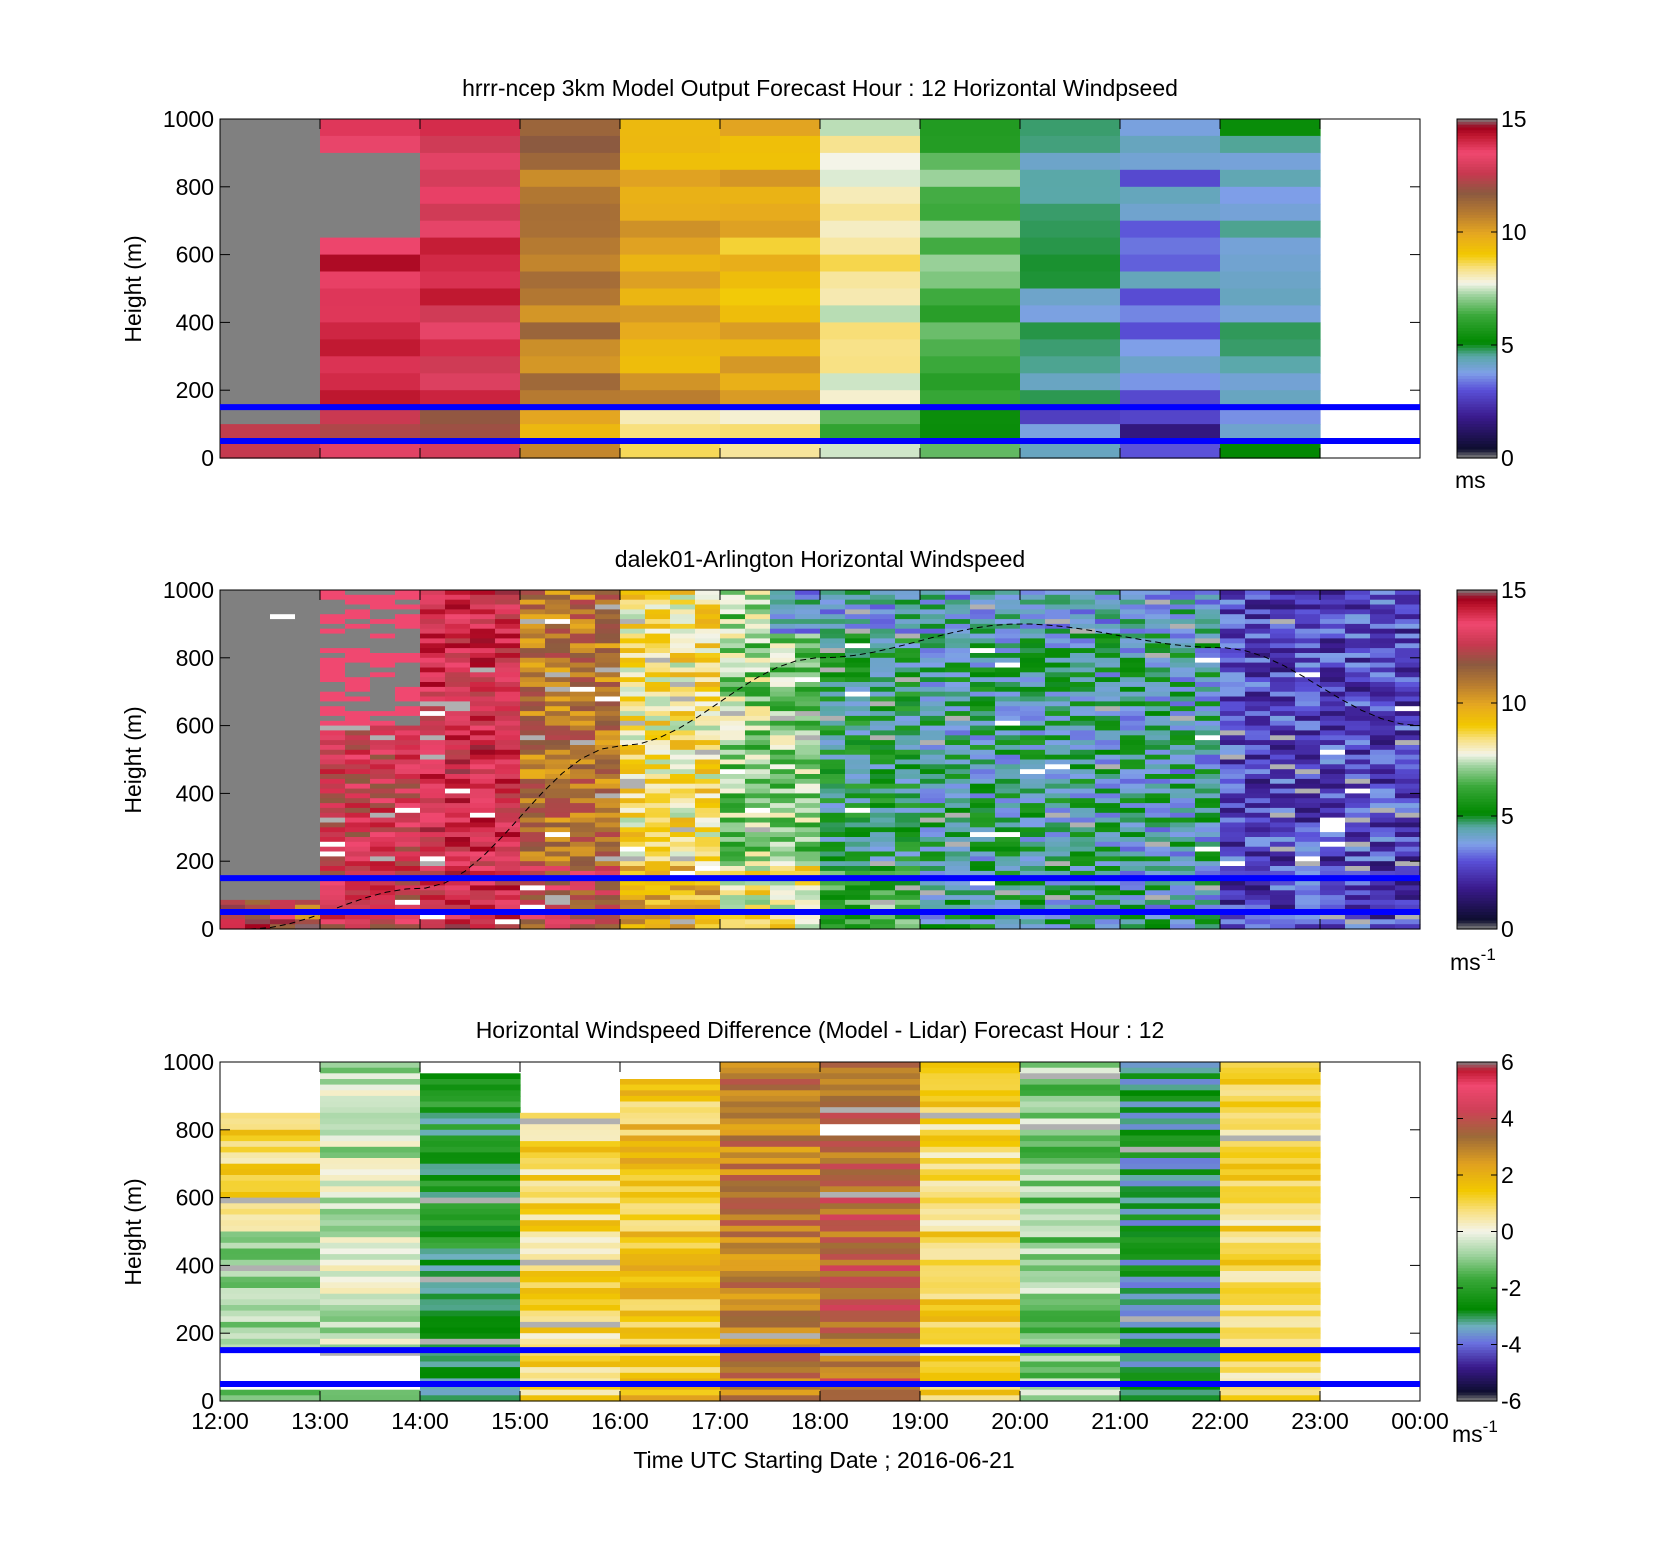 This screenshot has height=1566, width=1680. I want to click on colorbar-tick-label: 10, so click(1514, 703).